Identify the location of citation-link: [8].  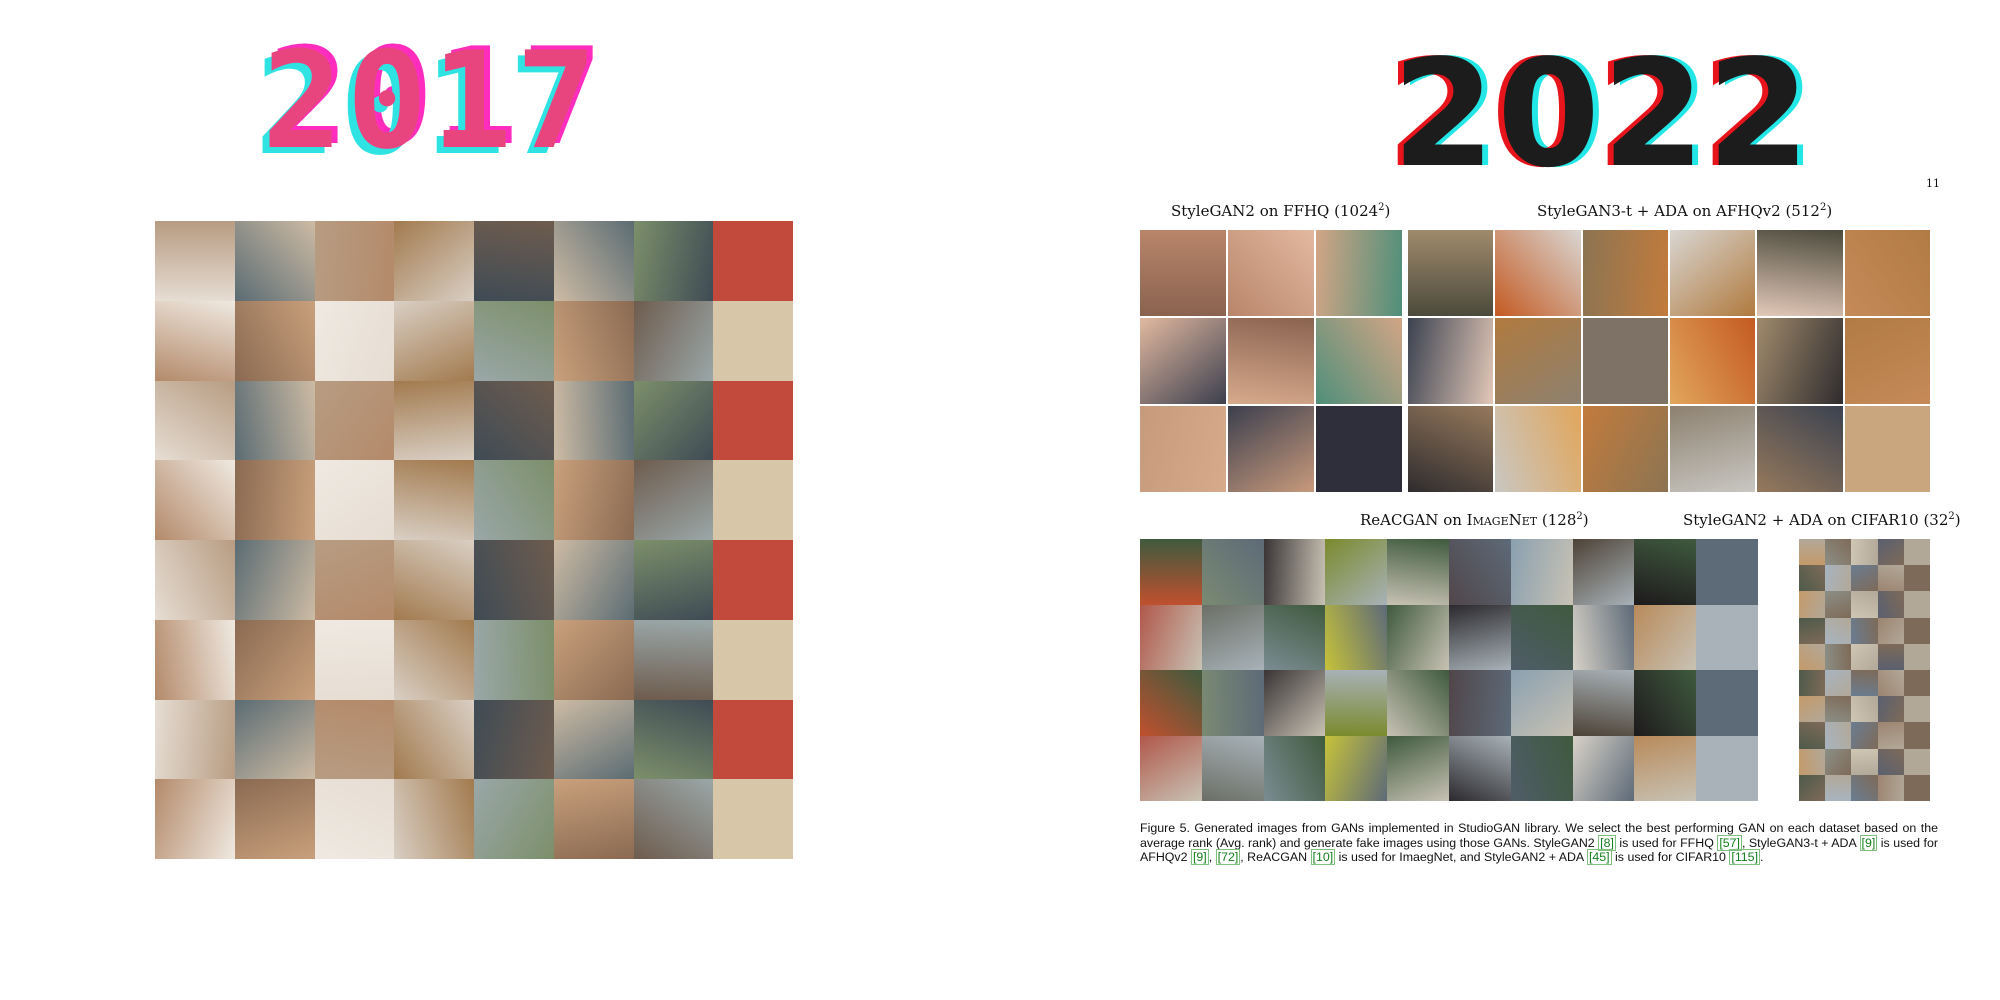
(1607, 842).